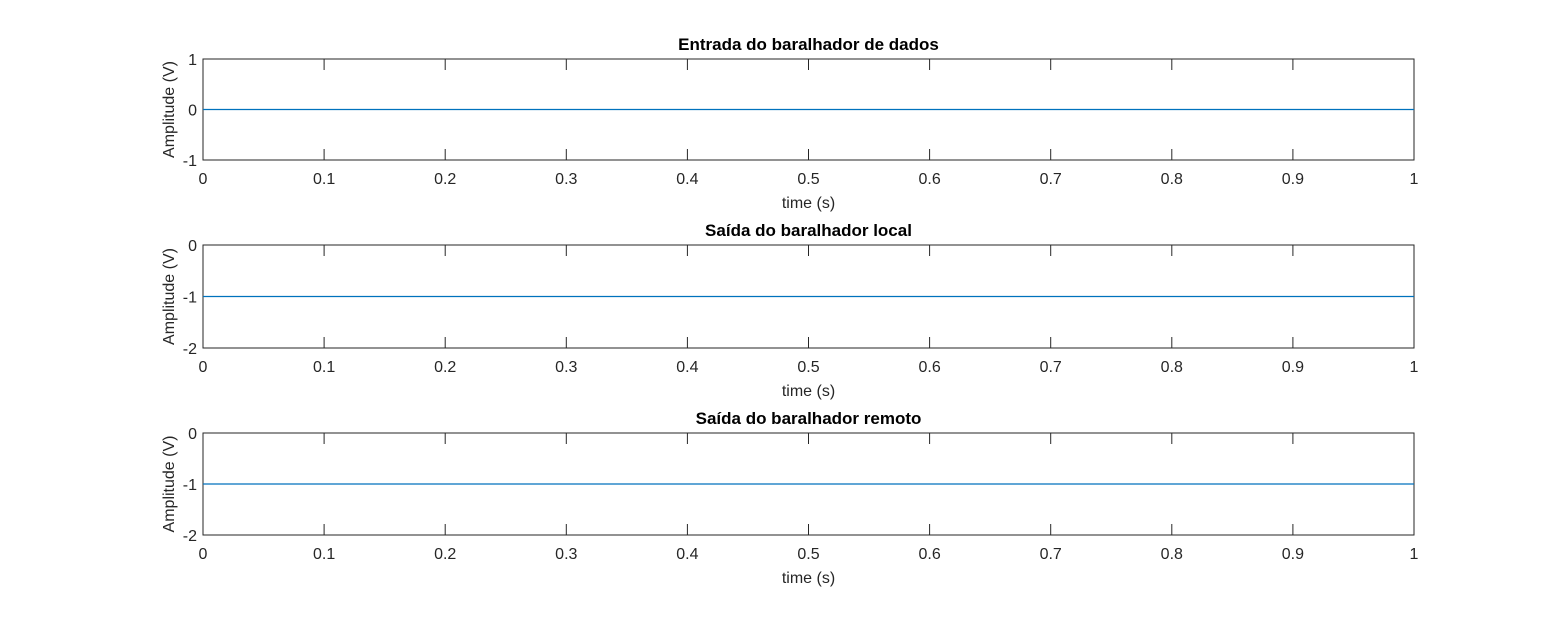 The height and width of the screenshot is (630, 1563). What do you see at coordinates (808, 44) in the screenshot?
I see `chart-title: Entrada do baralhador de dados` at bounding box center [808, 44].